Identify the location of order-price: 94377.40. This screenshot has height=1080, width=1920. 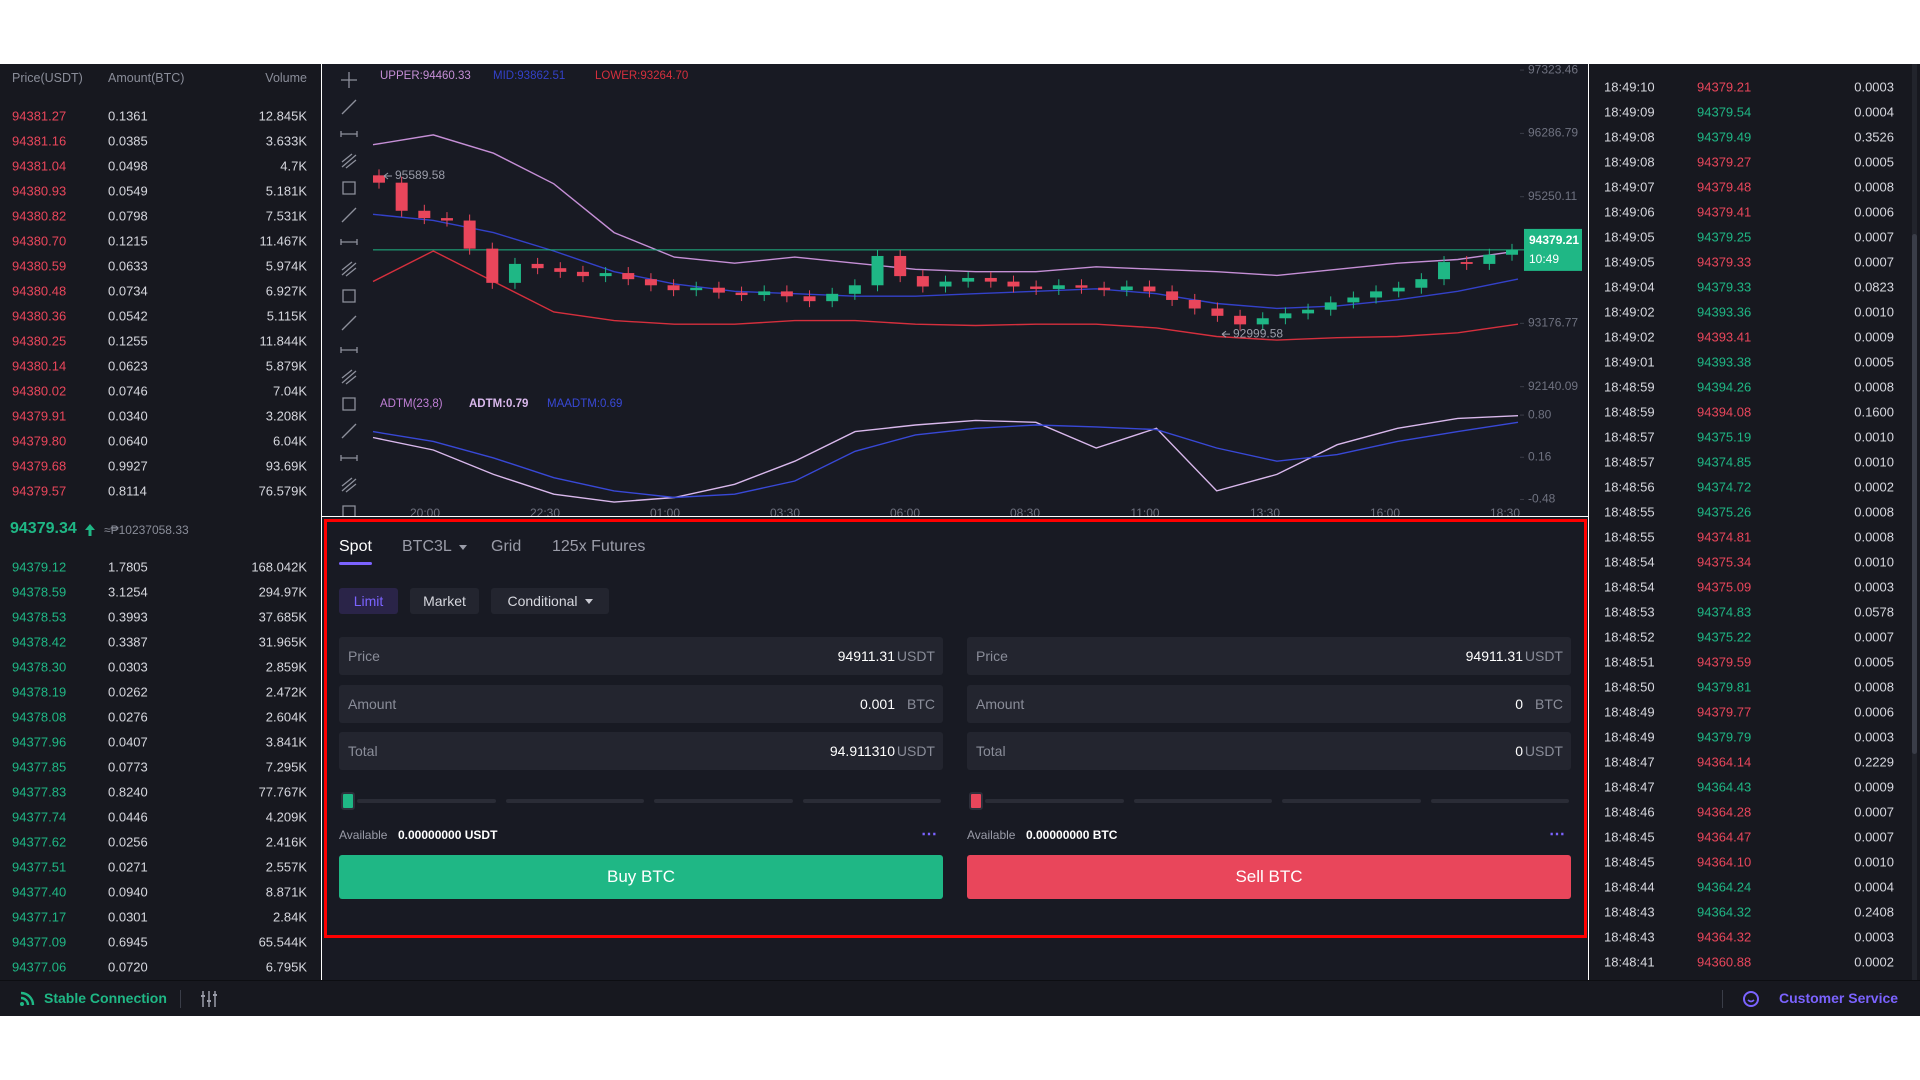
(39, 892).